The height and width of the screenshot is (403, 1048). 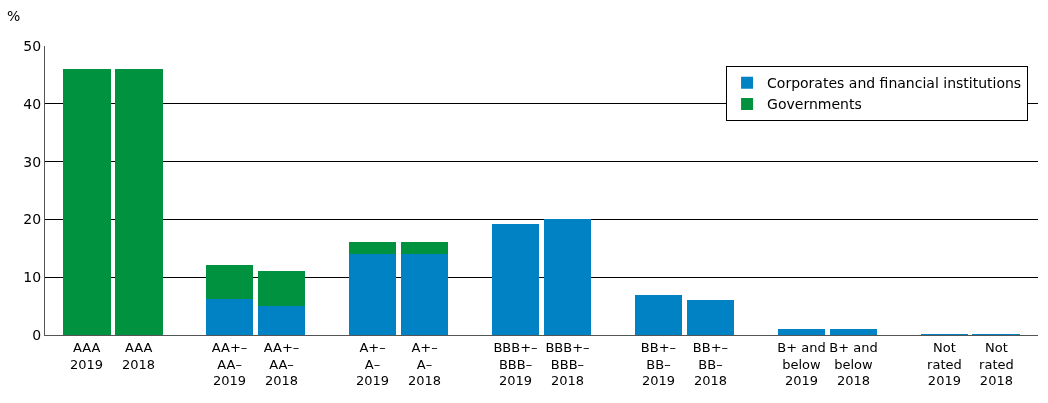 What do you see at coordinates (32, 103) in the screenshot?
I see `y-tick-label: 40` at bounding box center [32, 103].